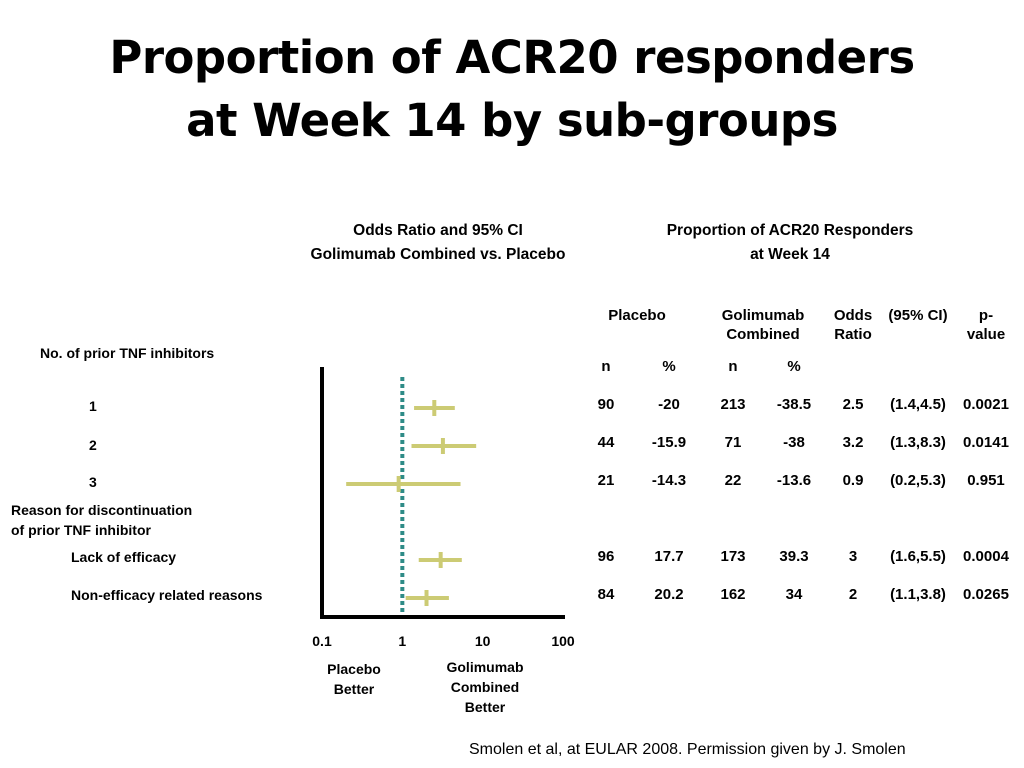 This screenshot has width=1024, height=768. Describe the element at coordinates (606, 442) in the screenshot. I see `cell-placebo-n: 44` at that location.